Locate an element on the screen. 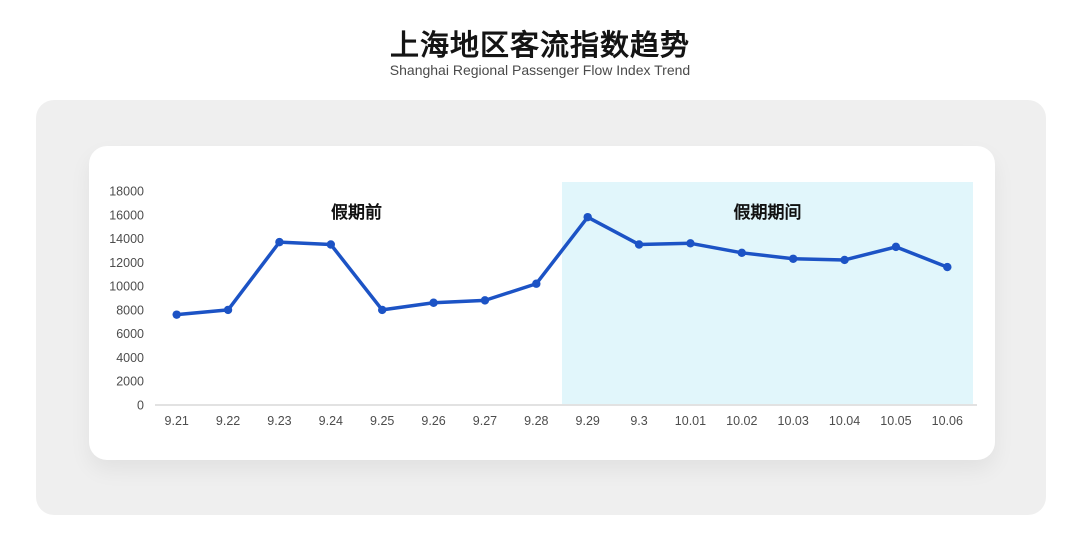  x-tick-label: 10.01 is located at coordinates (690, 421).